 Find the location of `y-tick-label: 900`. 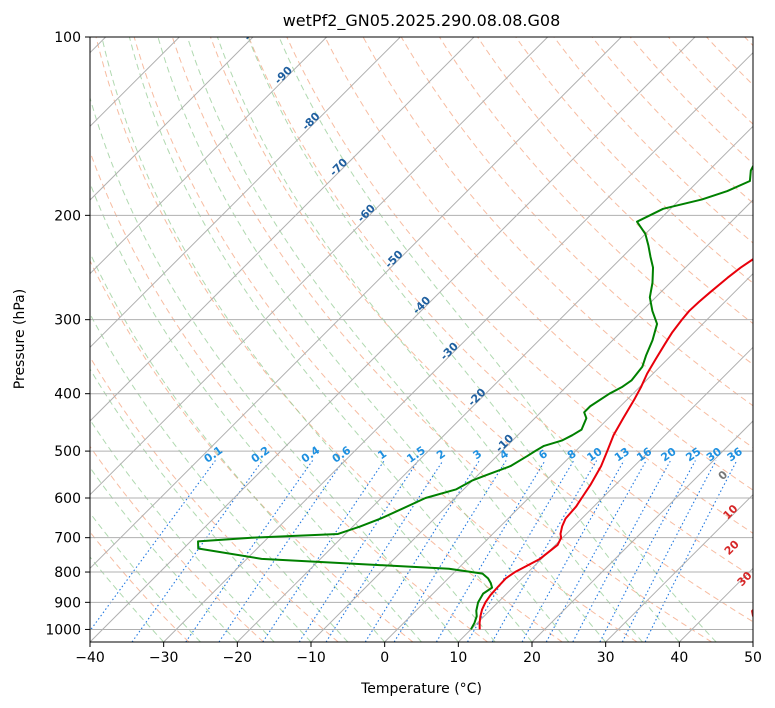

y-tick-label: 900 is located at coordinates (67, 603).